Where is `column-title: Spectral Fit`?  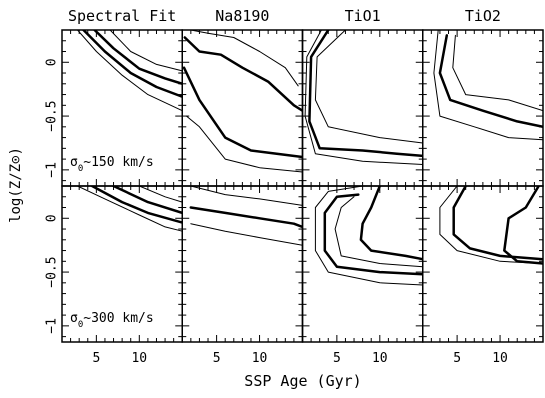 column-title: Spectral Fit is located at coordinates (122, 16).